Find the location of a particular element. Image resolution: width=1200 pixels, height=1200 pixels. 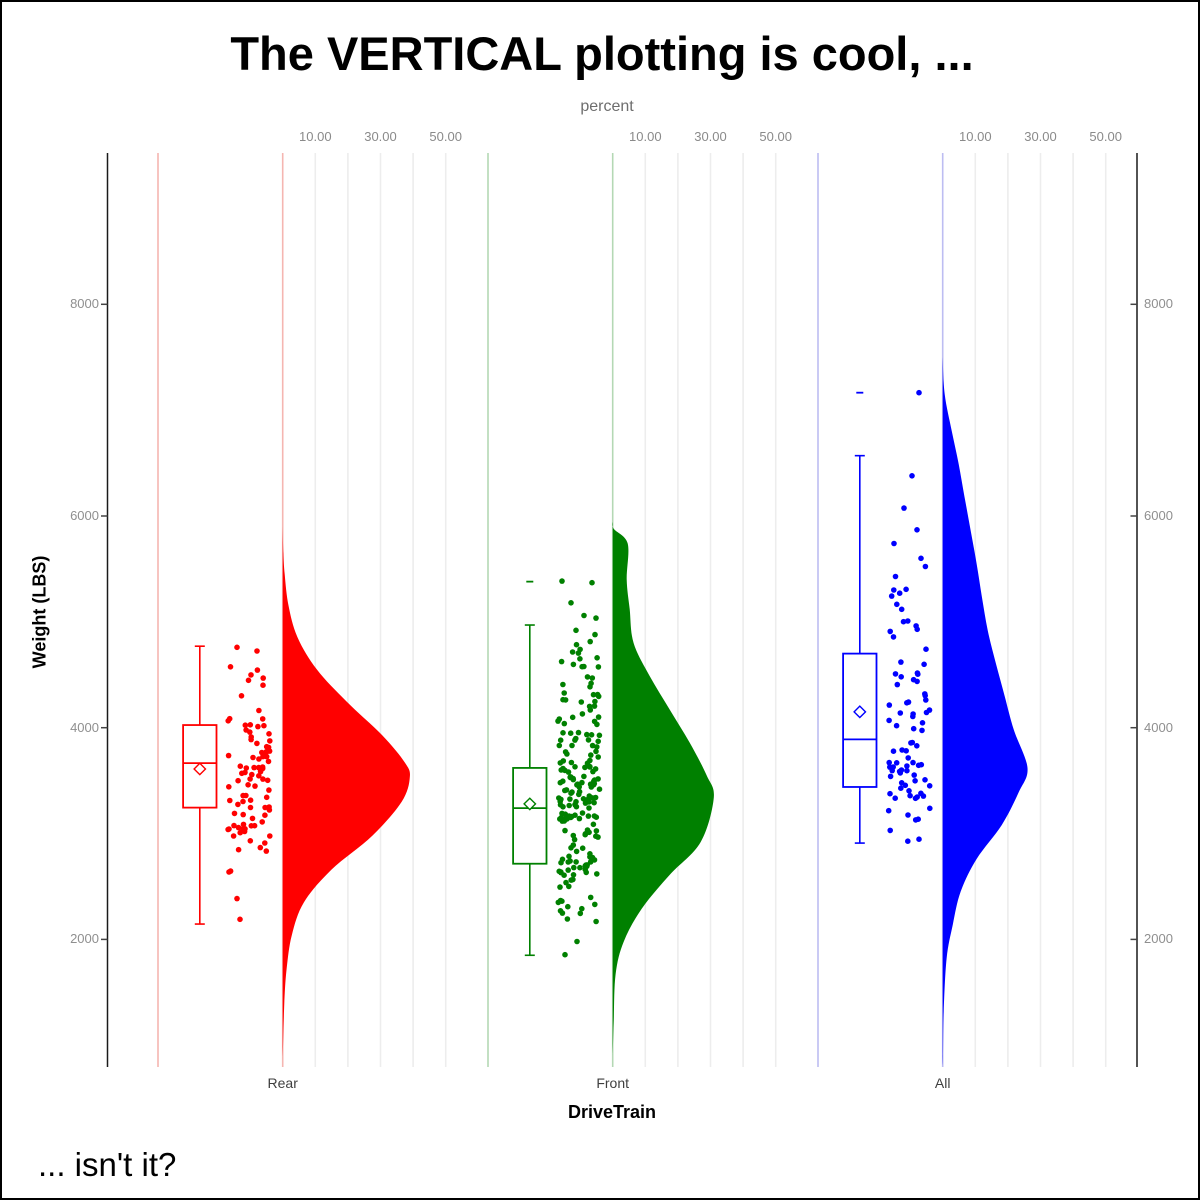

box-all is located at coordinates (860, 720).